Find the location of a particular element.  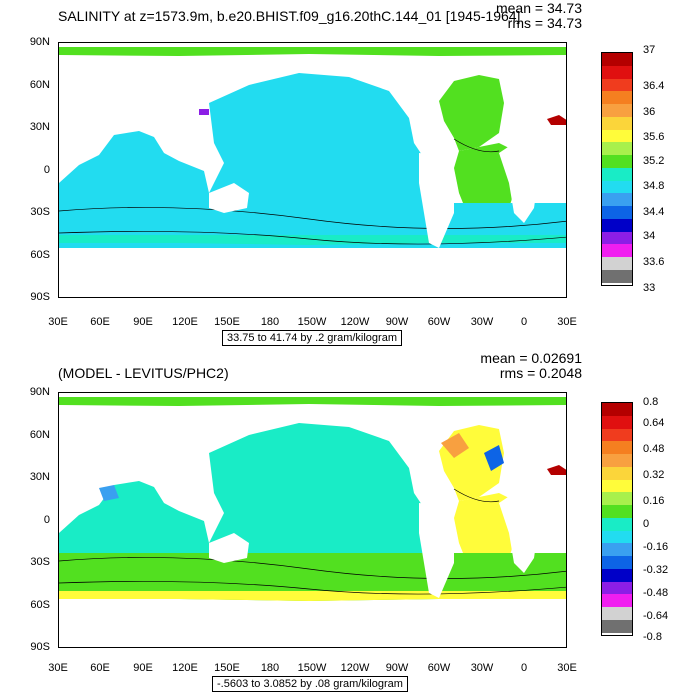

colorbar-label: 0.8 is located at coordinates (651, 402).